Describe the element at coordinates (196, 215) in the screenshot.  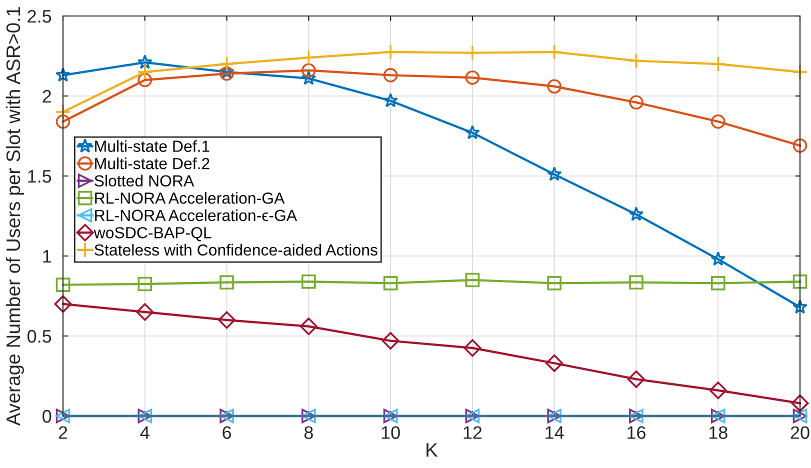
I see `legend-label: RL-NORA Acceleration-ϵ-GA` at that location.